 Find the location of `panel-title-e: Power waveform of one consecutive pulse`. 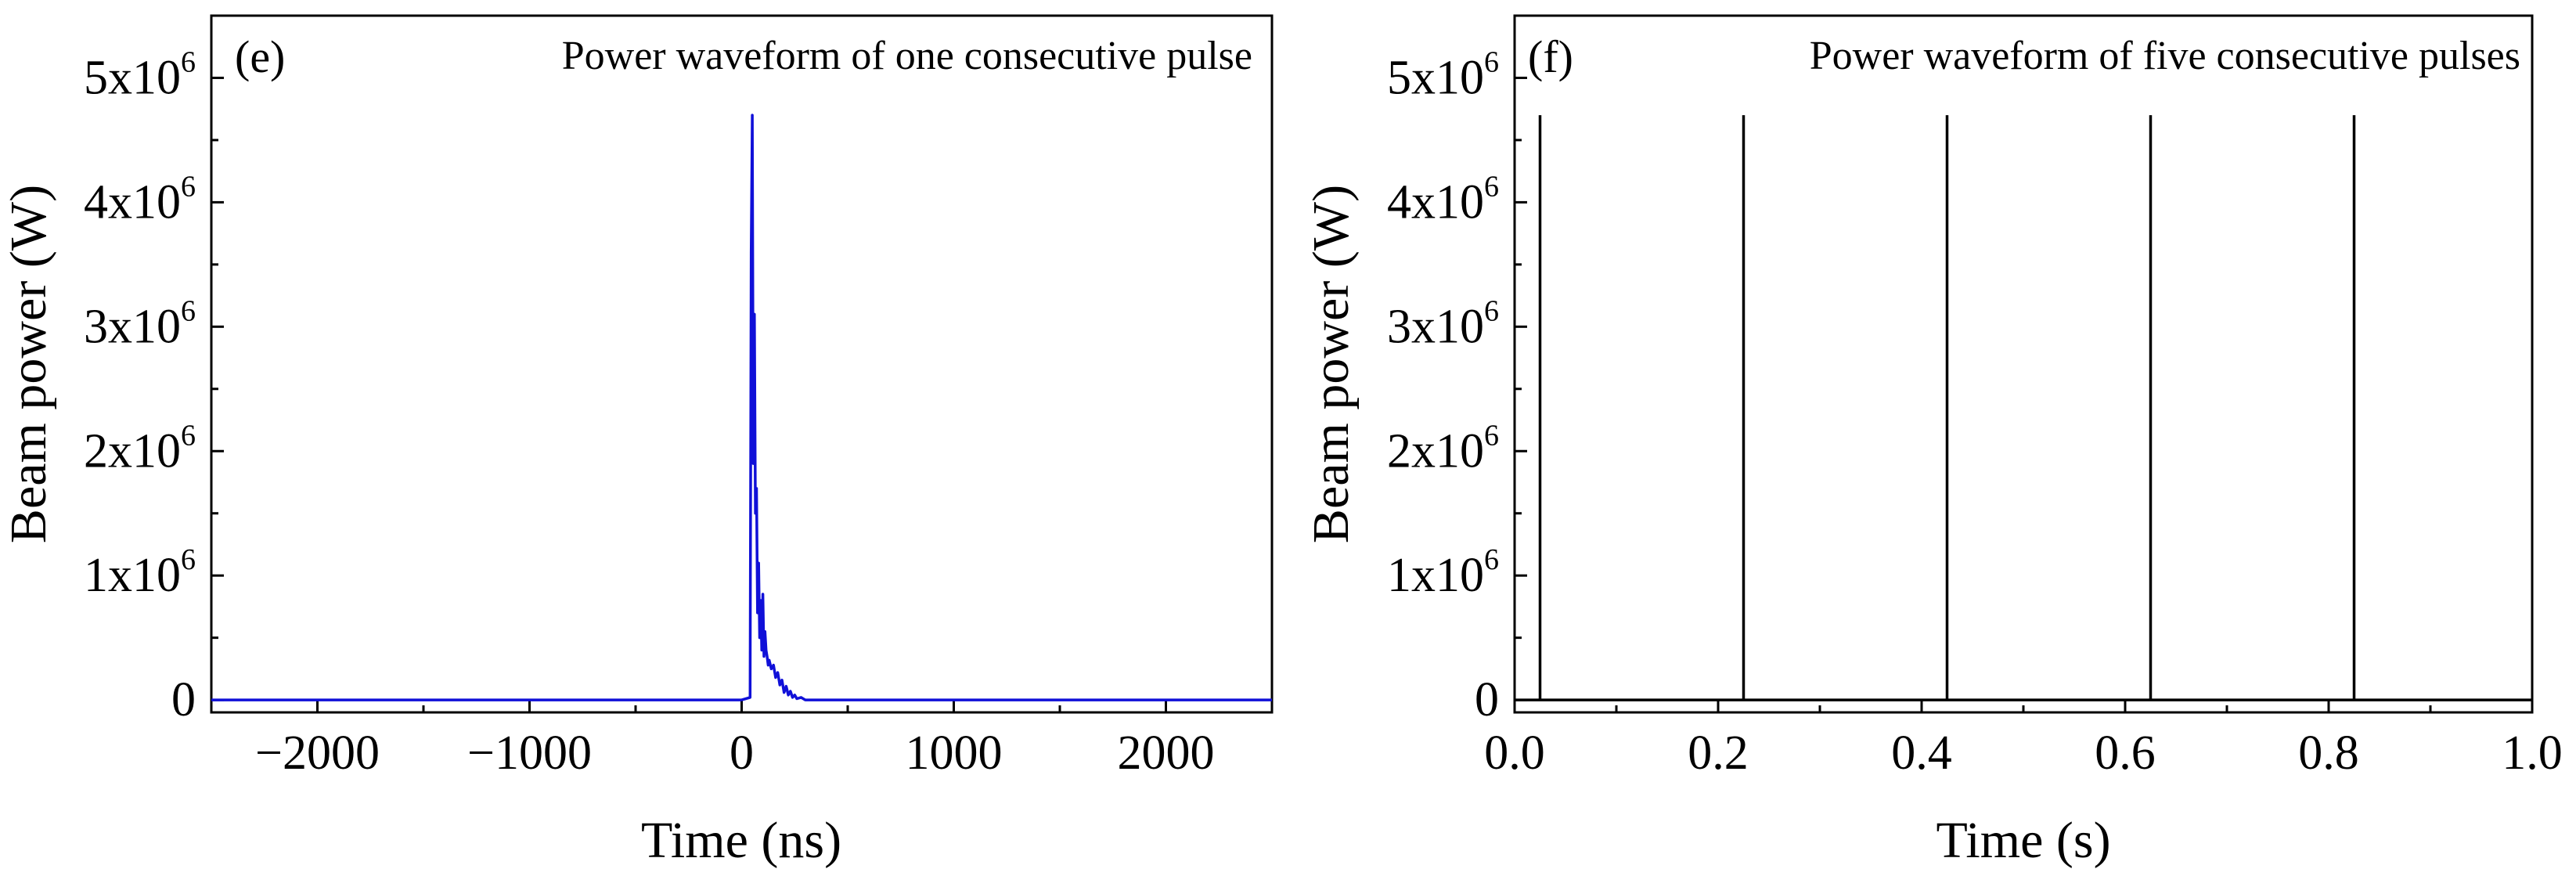

panel-title-e: Power waveform of one consecutive pulse is located at coordinates (907, 56).